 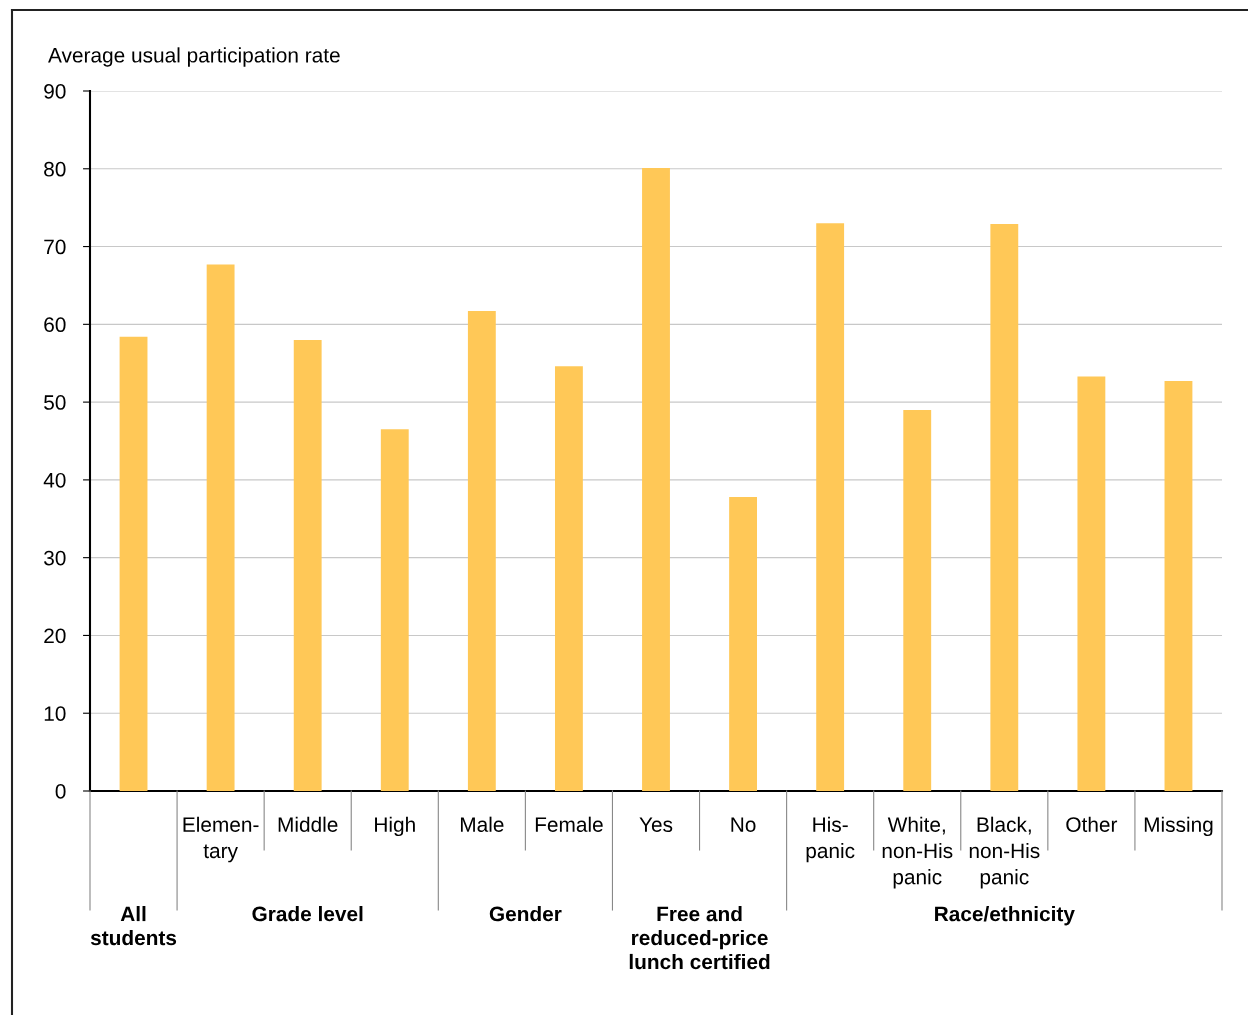 I want to click on x-tick-label: High, so click(x=395, y=826).